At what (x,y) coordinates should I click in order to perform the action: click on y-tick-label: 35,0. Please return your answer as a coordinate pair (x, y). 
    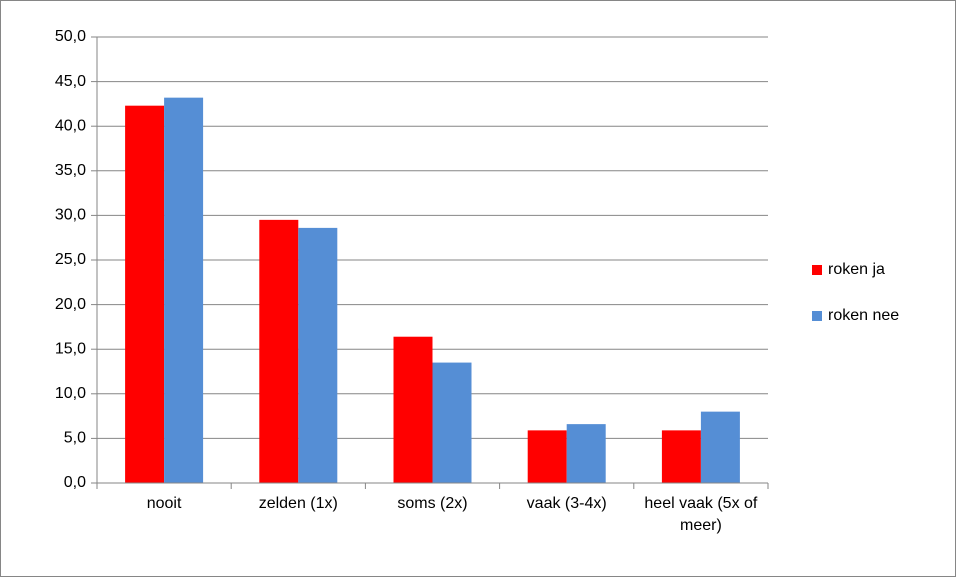
    Looking at the image, I should click on (70, 170).